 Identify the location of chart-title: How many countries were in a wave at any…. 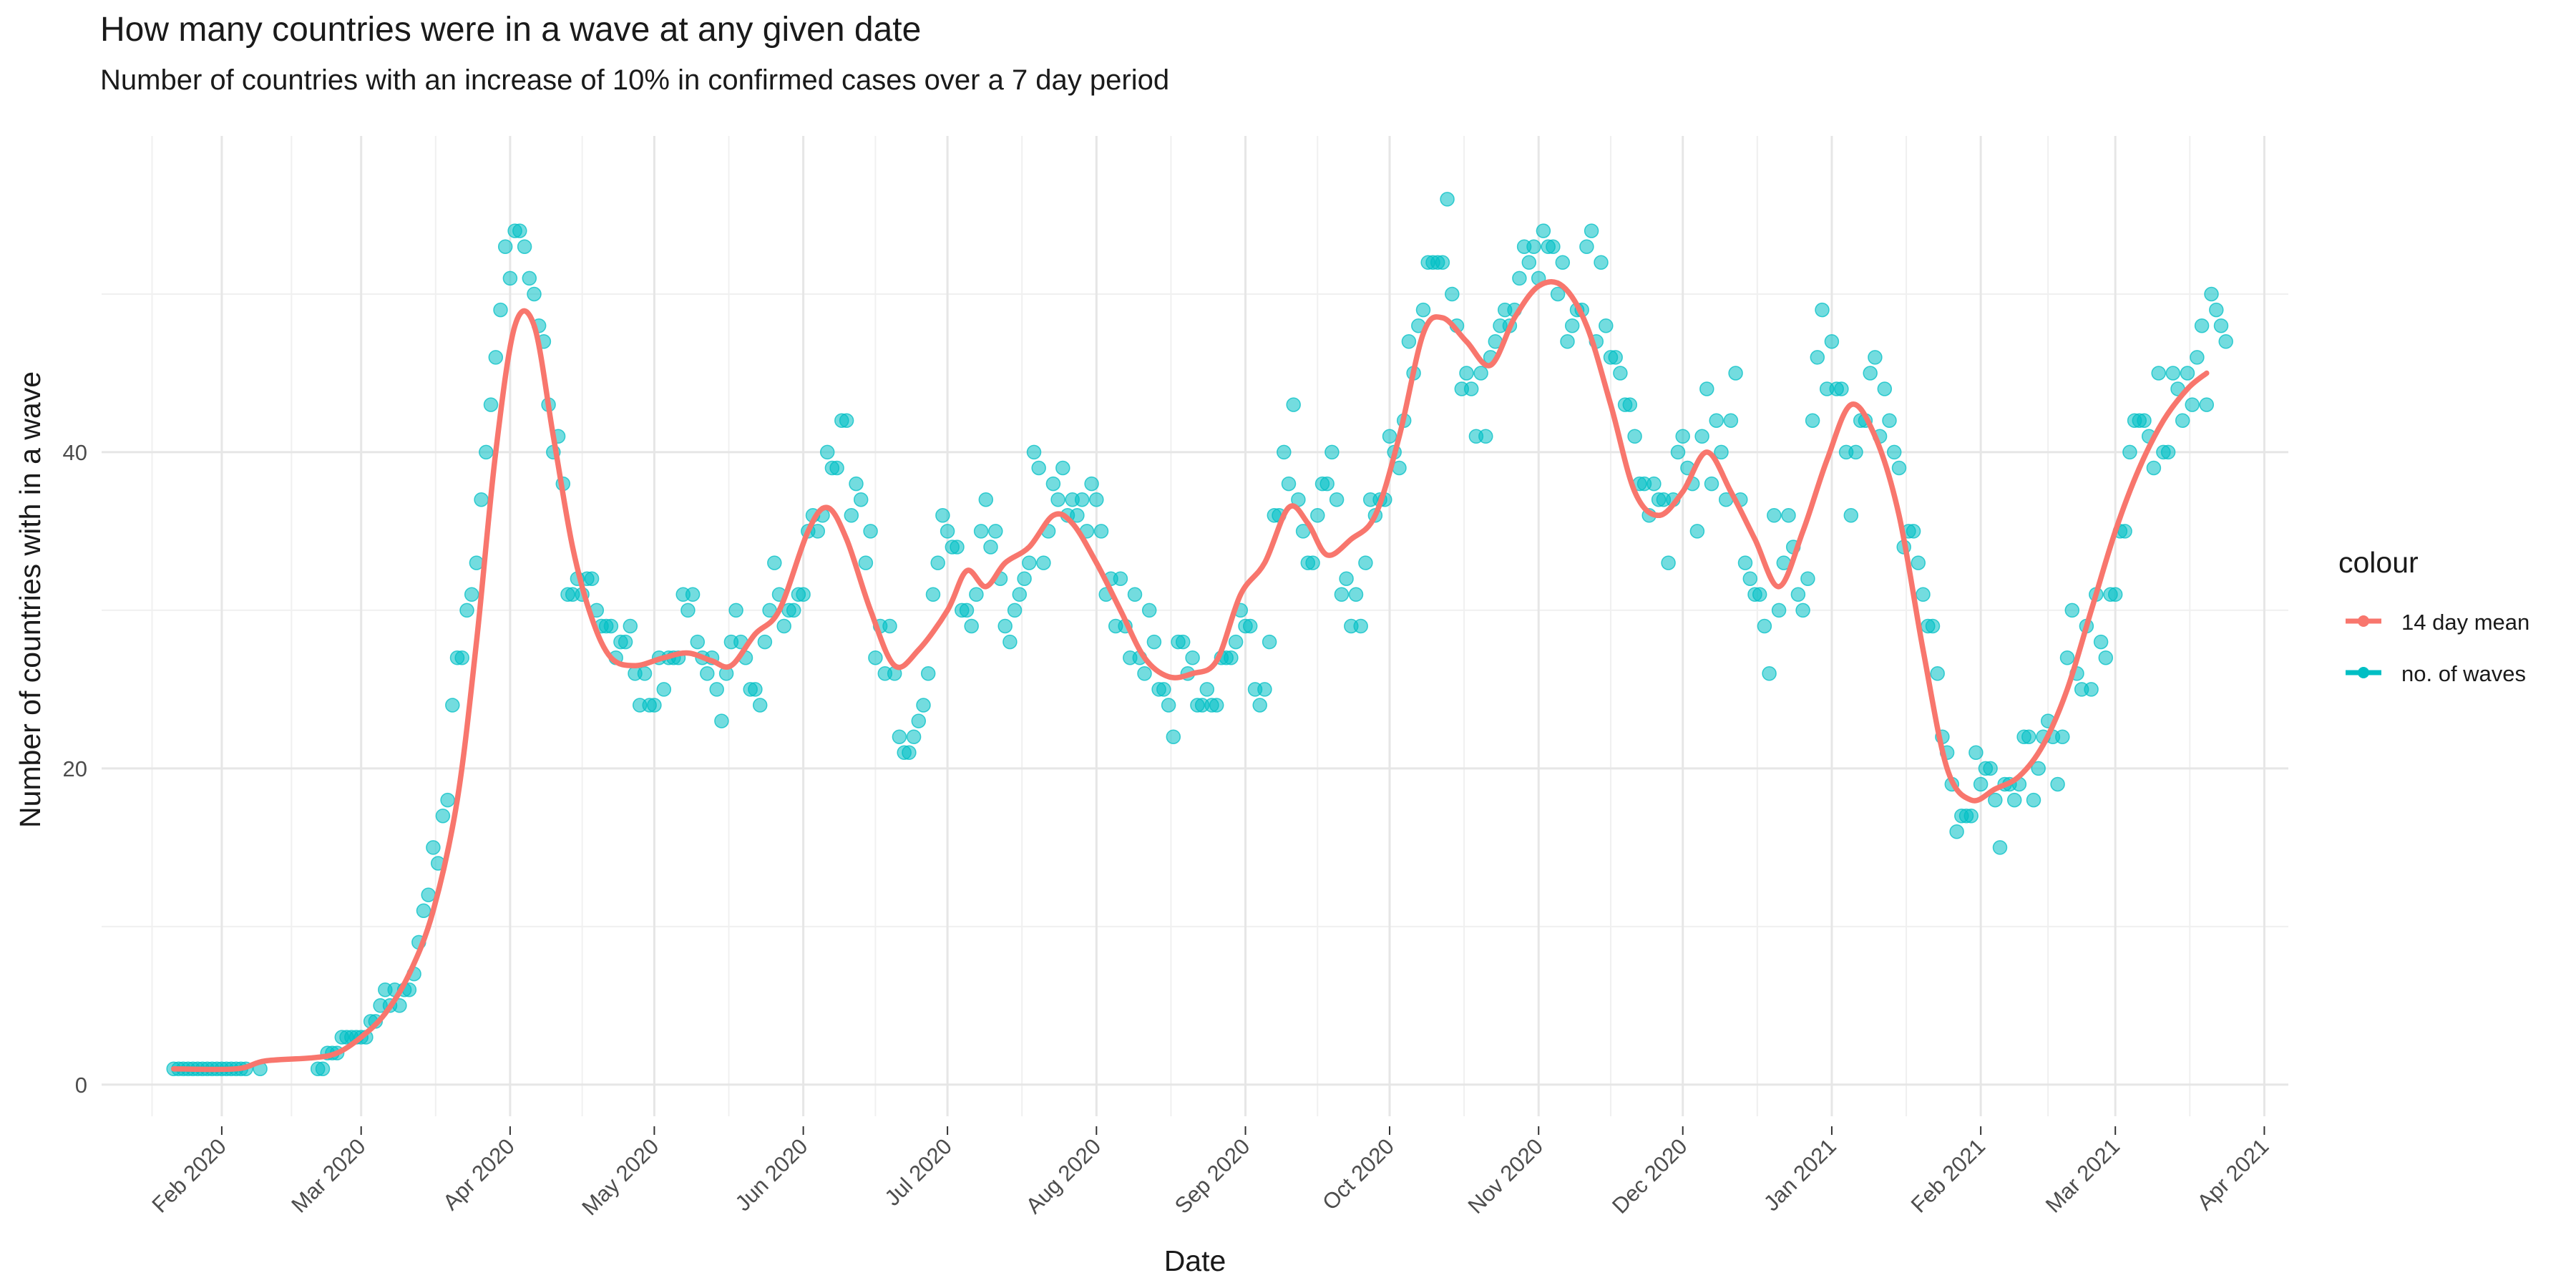
(511, 30).